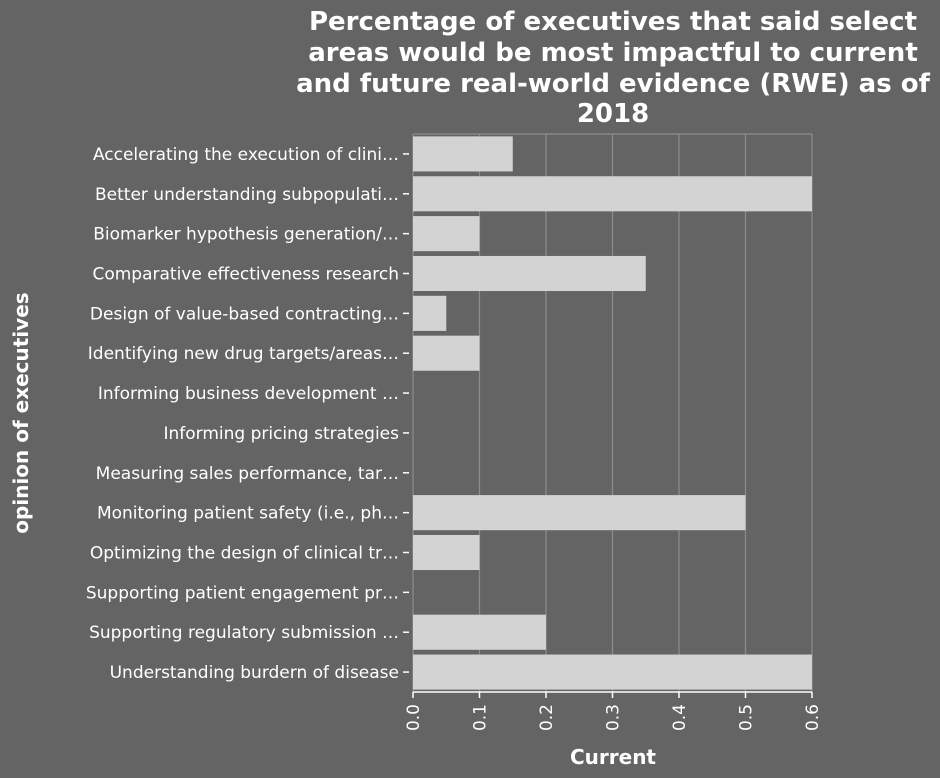 This screenshot has height=778, width=940. I want to click on y-tick-label: Understanding burdern of disease, so click(254, 673).